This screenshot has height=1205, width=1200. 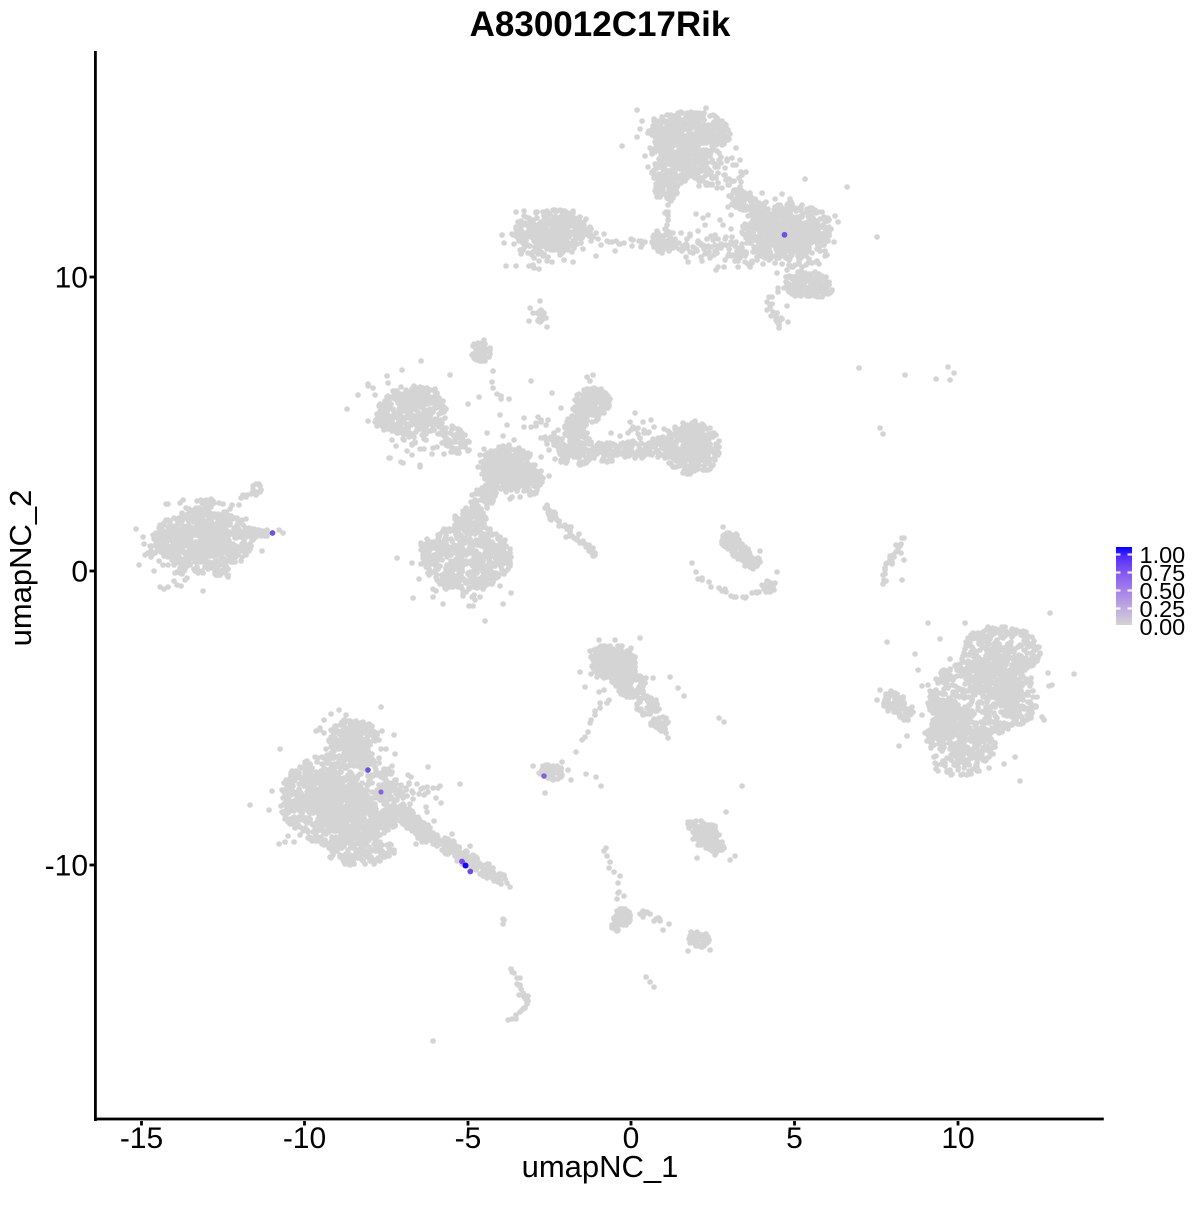 What do you see at coordinates (1163, 627) in the screenshot?
I see `svg-text: 0.00` at bounding box center [1163, 627].